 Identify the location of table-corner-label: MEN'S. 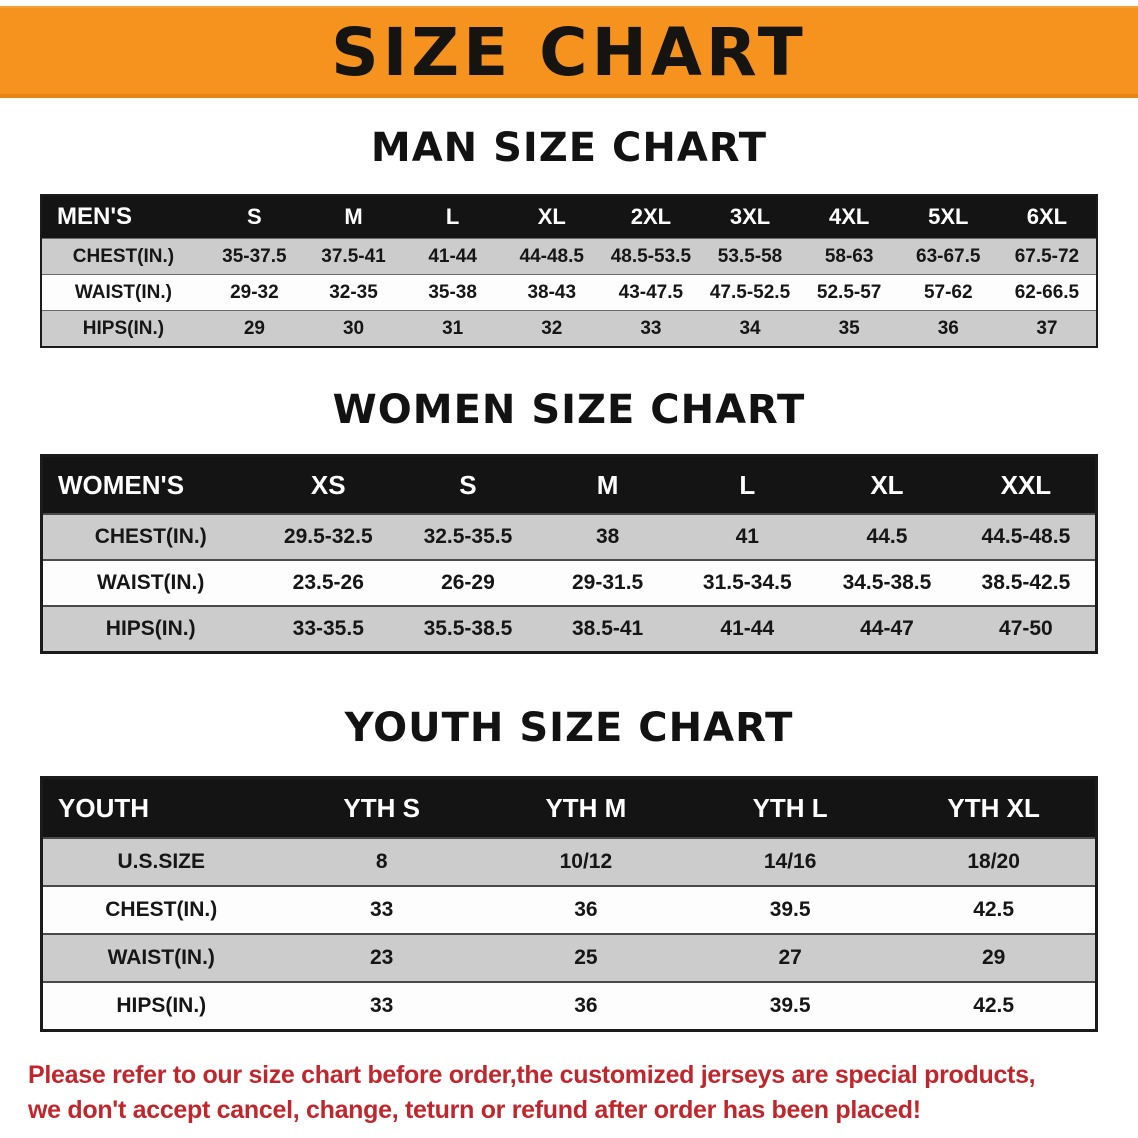
(123, 217).